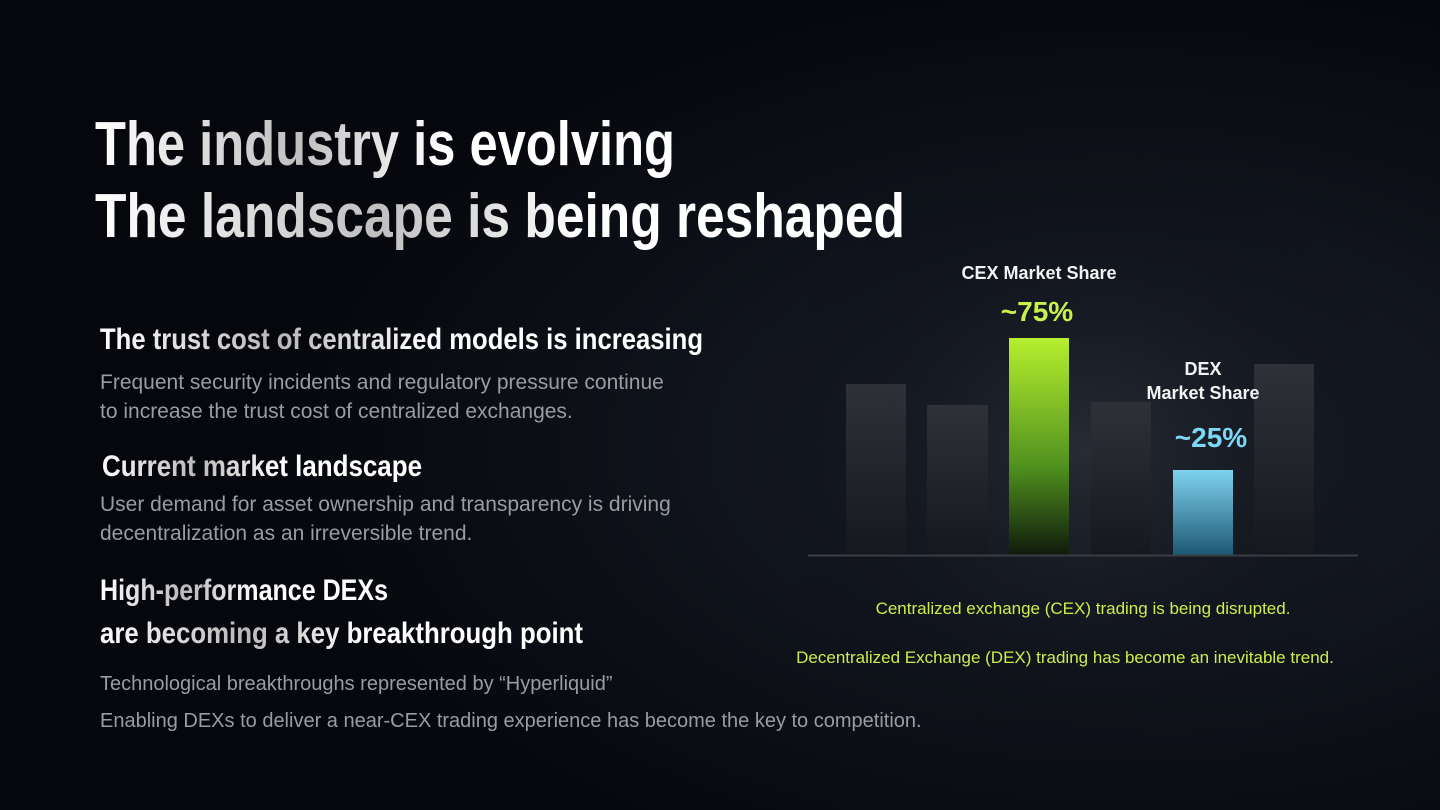 The width and height of the screenshot is (1440, 810). I want to click on cex-value: ~75%, so click(1037, 311).